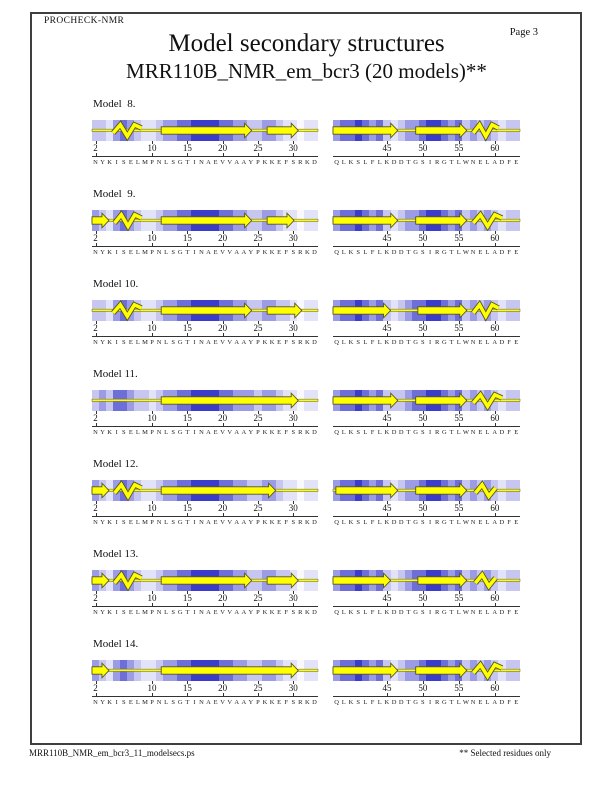 The image size is (612, 792). I want to click on model-label: Model 13., so click(116, 554).